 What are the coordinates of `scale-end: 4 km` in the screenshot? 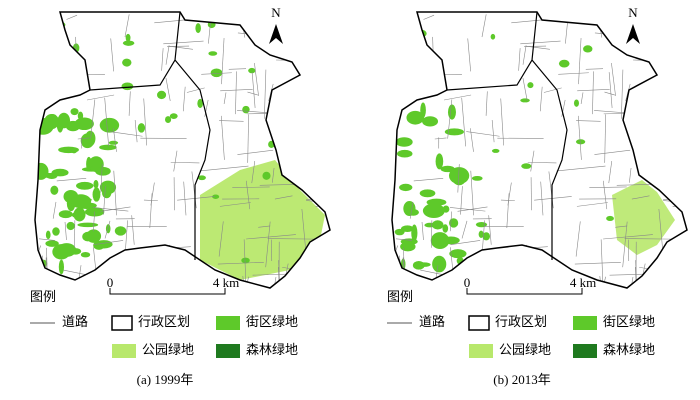 It's located at (226, 282).